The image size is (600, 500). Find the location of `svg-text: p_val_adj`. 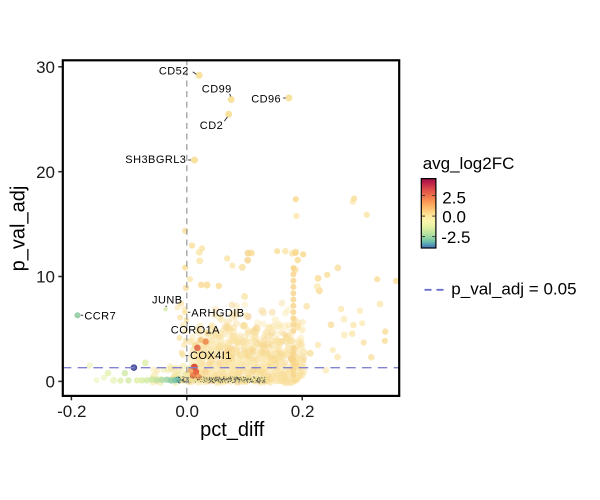

svg-text: p_val_adj is located at coordinates (19, 229).